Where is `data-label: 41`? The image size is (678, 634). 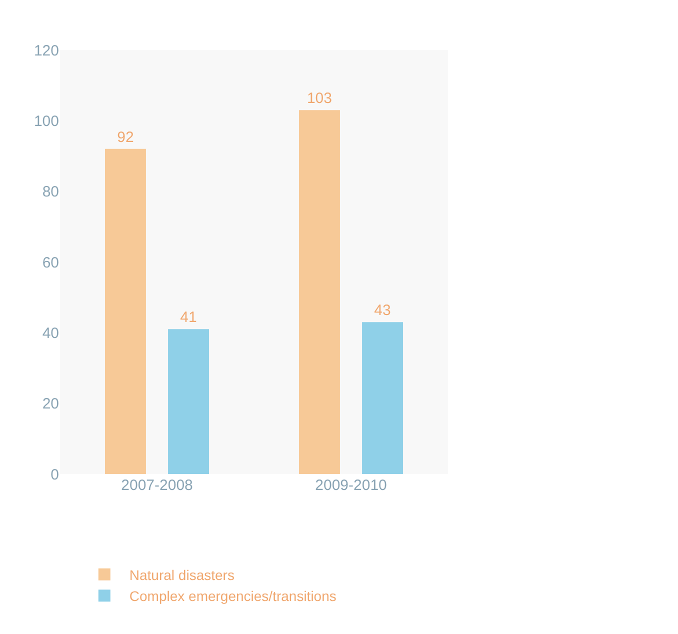 data-label: 41 is located at coordinates (188, 317).